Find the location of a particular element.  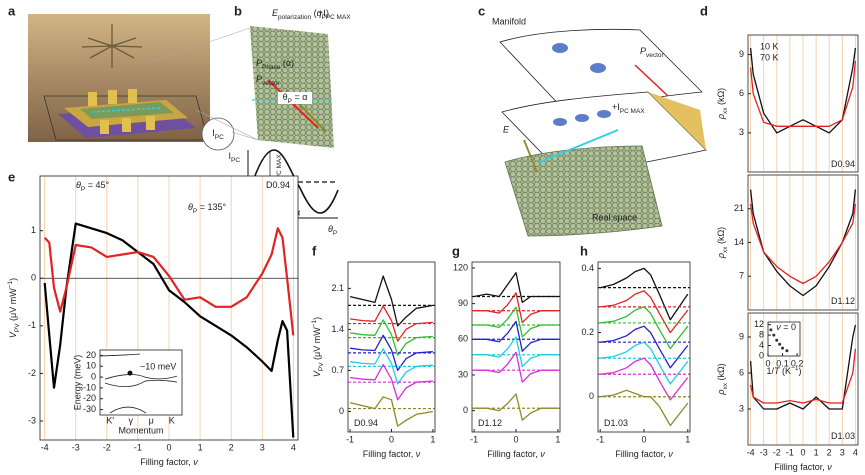

x-tick-label: K is located at coordinates (172, 420).